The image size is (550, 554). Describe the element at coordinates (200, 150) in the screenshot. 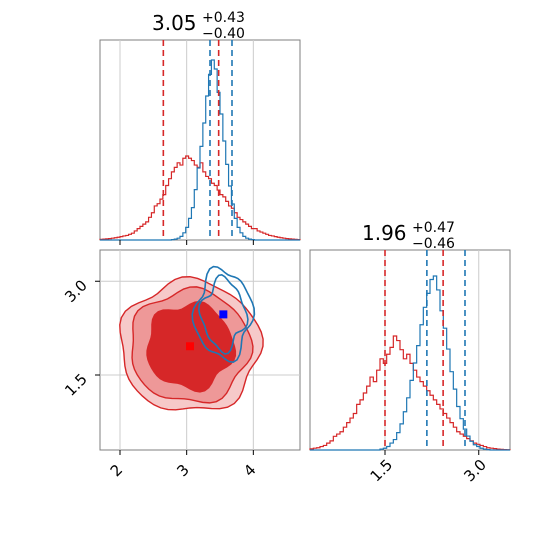

I see `hist1-blue-series` at that location.